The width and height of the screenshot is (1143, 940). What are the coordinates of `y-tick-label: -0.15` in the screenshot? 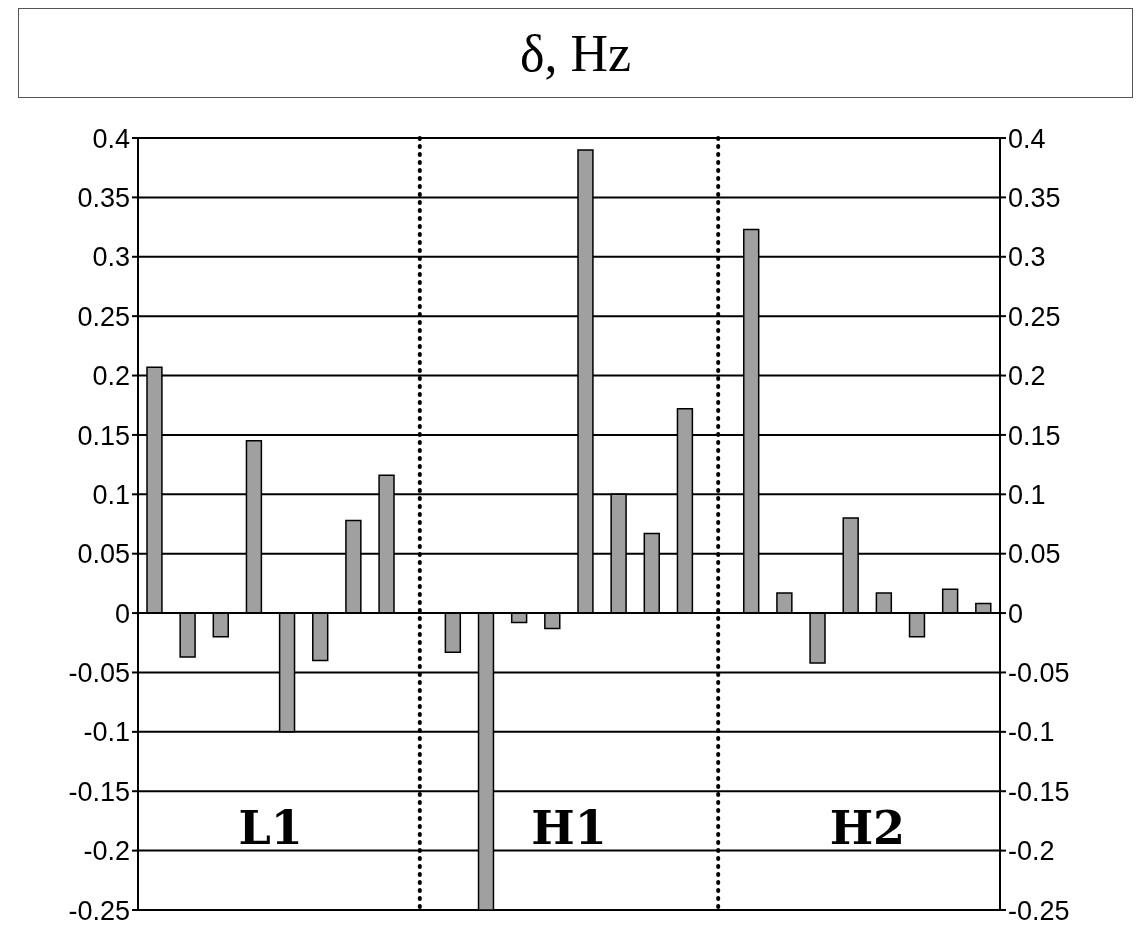 It's located at (99, 791).